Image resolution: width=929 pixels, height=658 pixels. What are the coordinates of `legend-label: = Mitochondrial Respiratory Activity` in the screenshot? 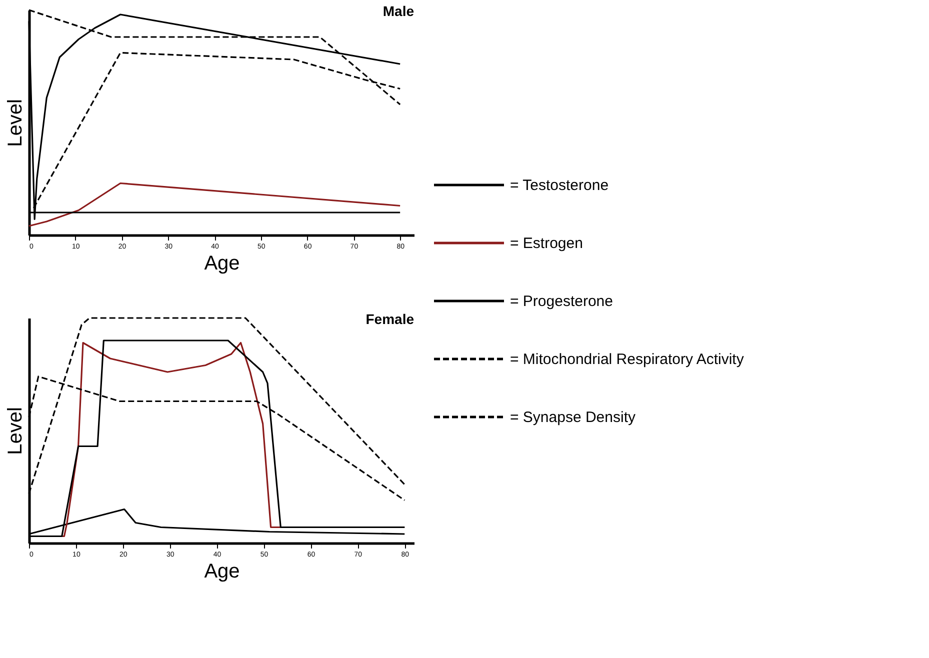 It's located at (627, 359).